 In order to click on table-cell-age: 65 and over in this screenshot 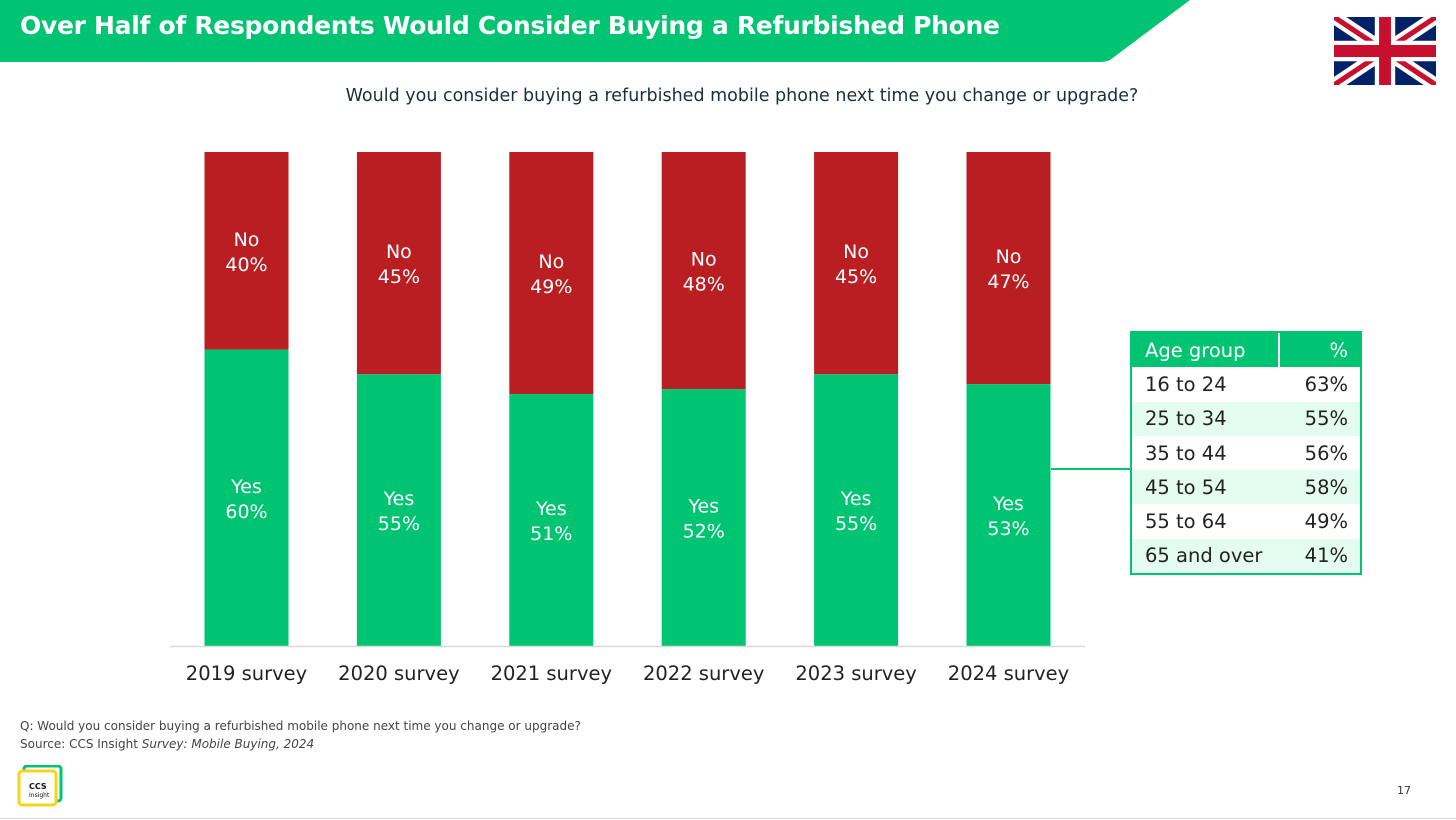, I will do `click(1204, 556)`.